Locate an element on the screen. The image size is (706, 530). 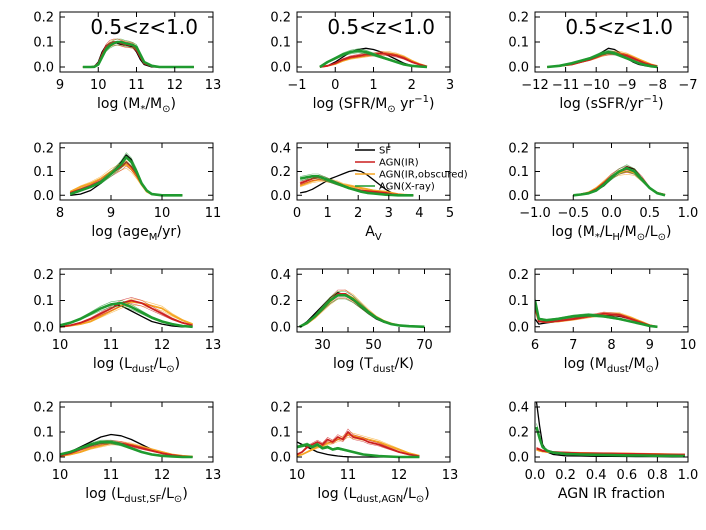
x-axis-label-part: log (M is located at coordinates (585, 364).